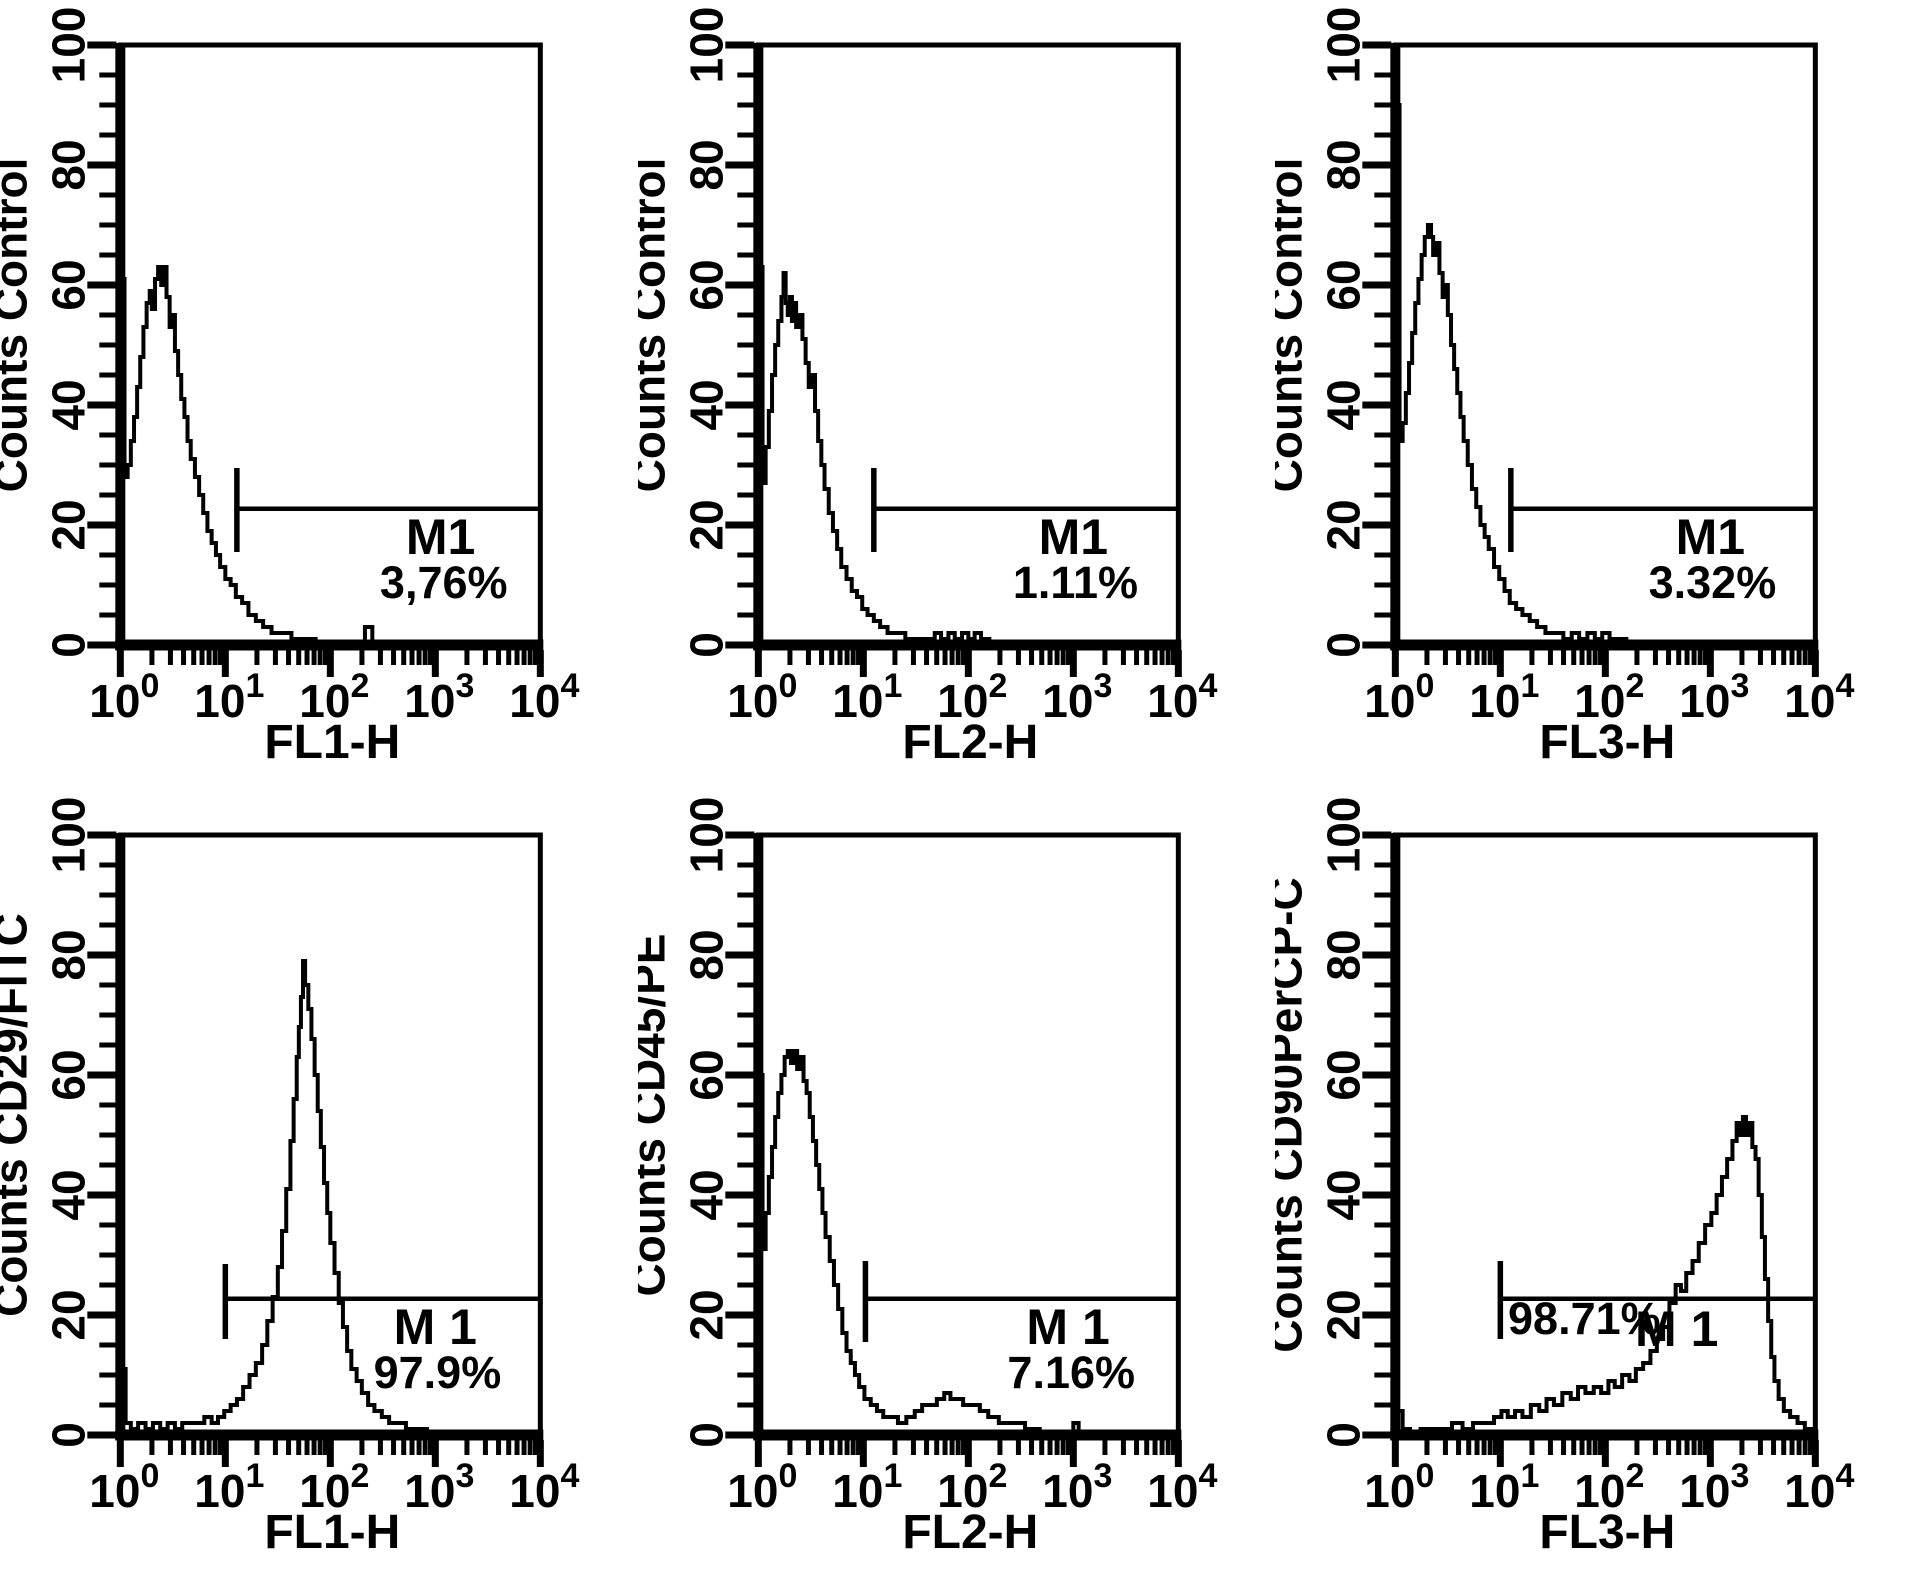 This screenshot has height=1580, width=1913. I want to click on marker-percent: 1.11%, so click(1075, 582).